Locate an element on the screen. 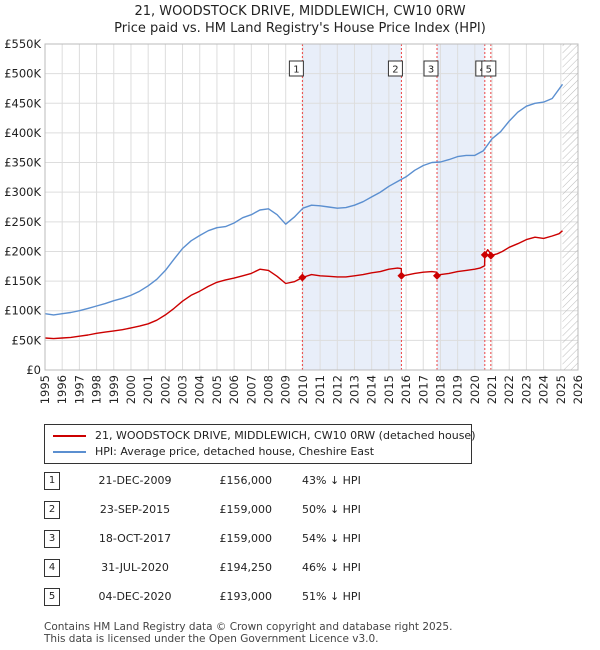 The width and height of the screenshot is (600, 650). transaction-hpi-diff: 54% ↓ HPI is located at coordinates (331, 538).